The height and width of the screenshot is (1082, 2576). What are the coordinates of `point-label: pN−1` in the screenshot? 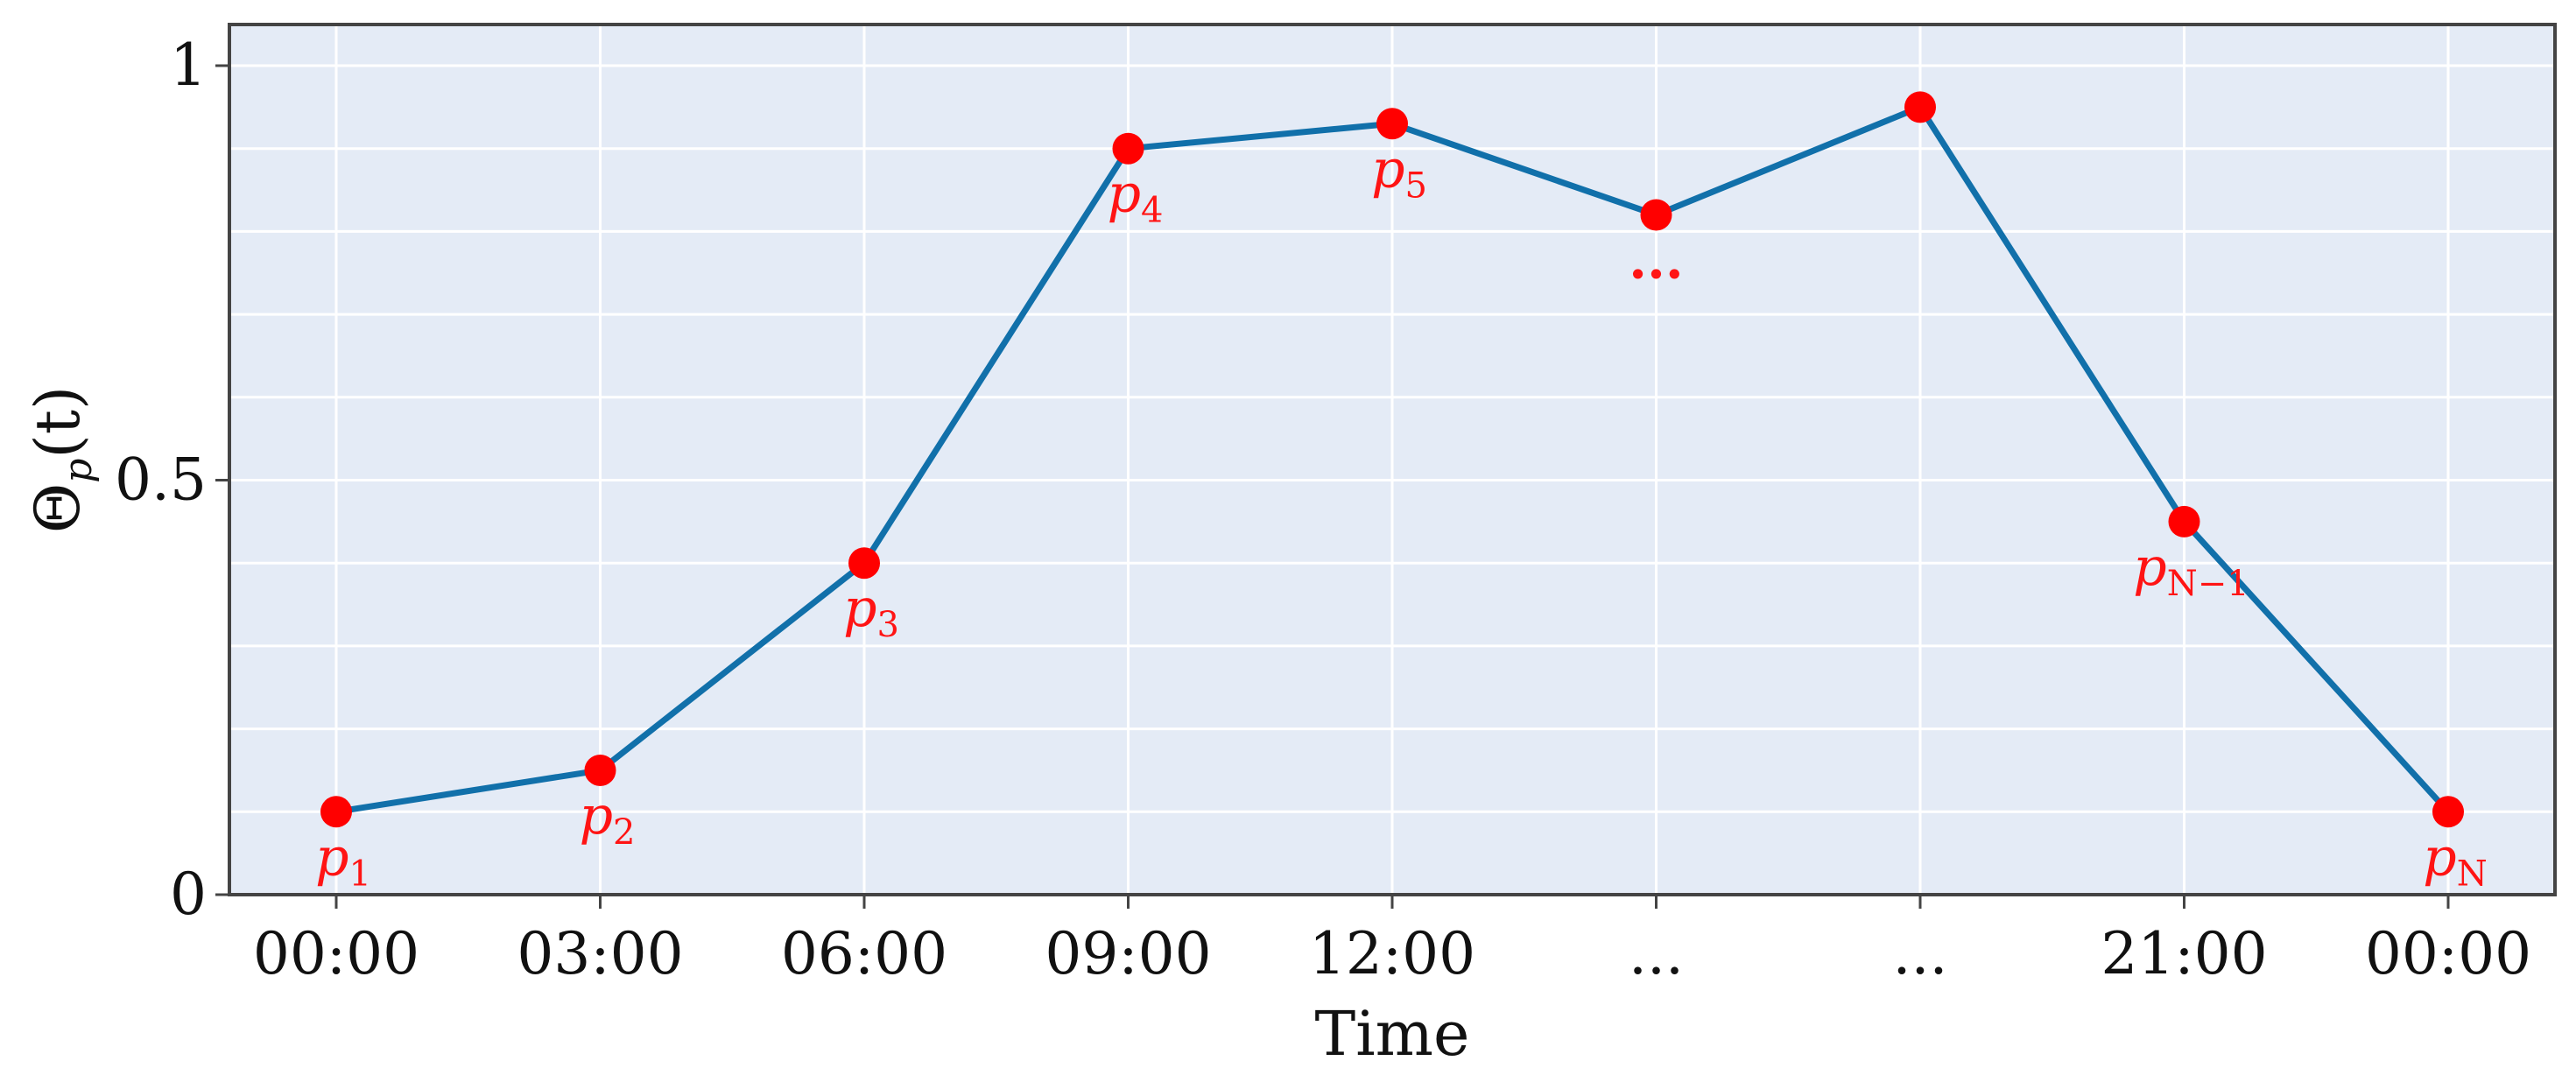 It's located at (2191, 570).